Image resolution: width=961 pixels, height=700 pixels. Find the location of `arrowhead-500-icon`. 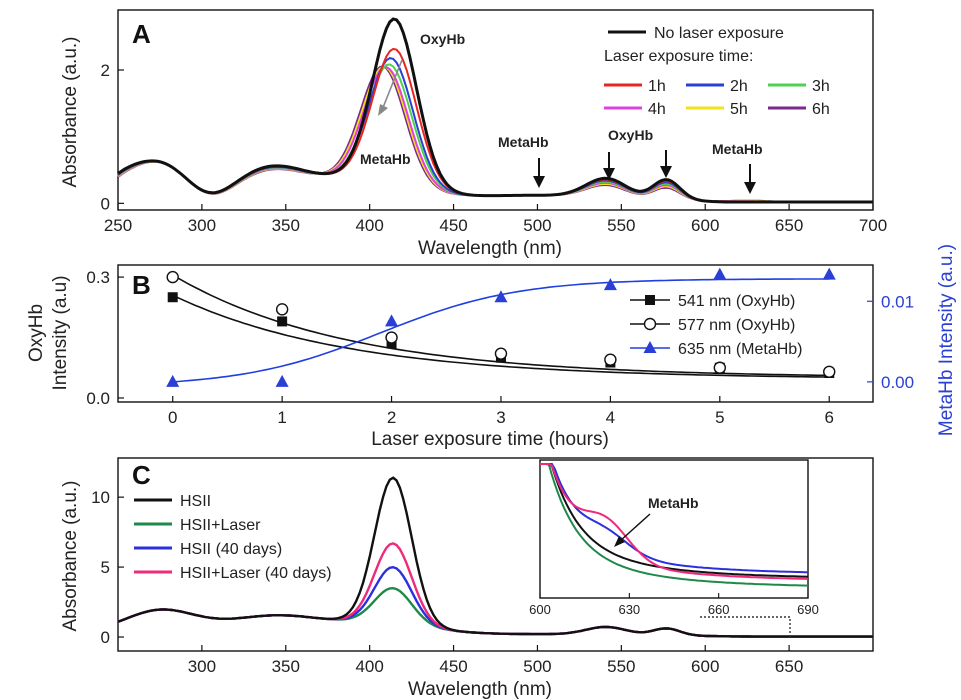

arrowhead-500-icon is located at coordinates (539, 182).